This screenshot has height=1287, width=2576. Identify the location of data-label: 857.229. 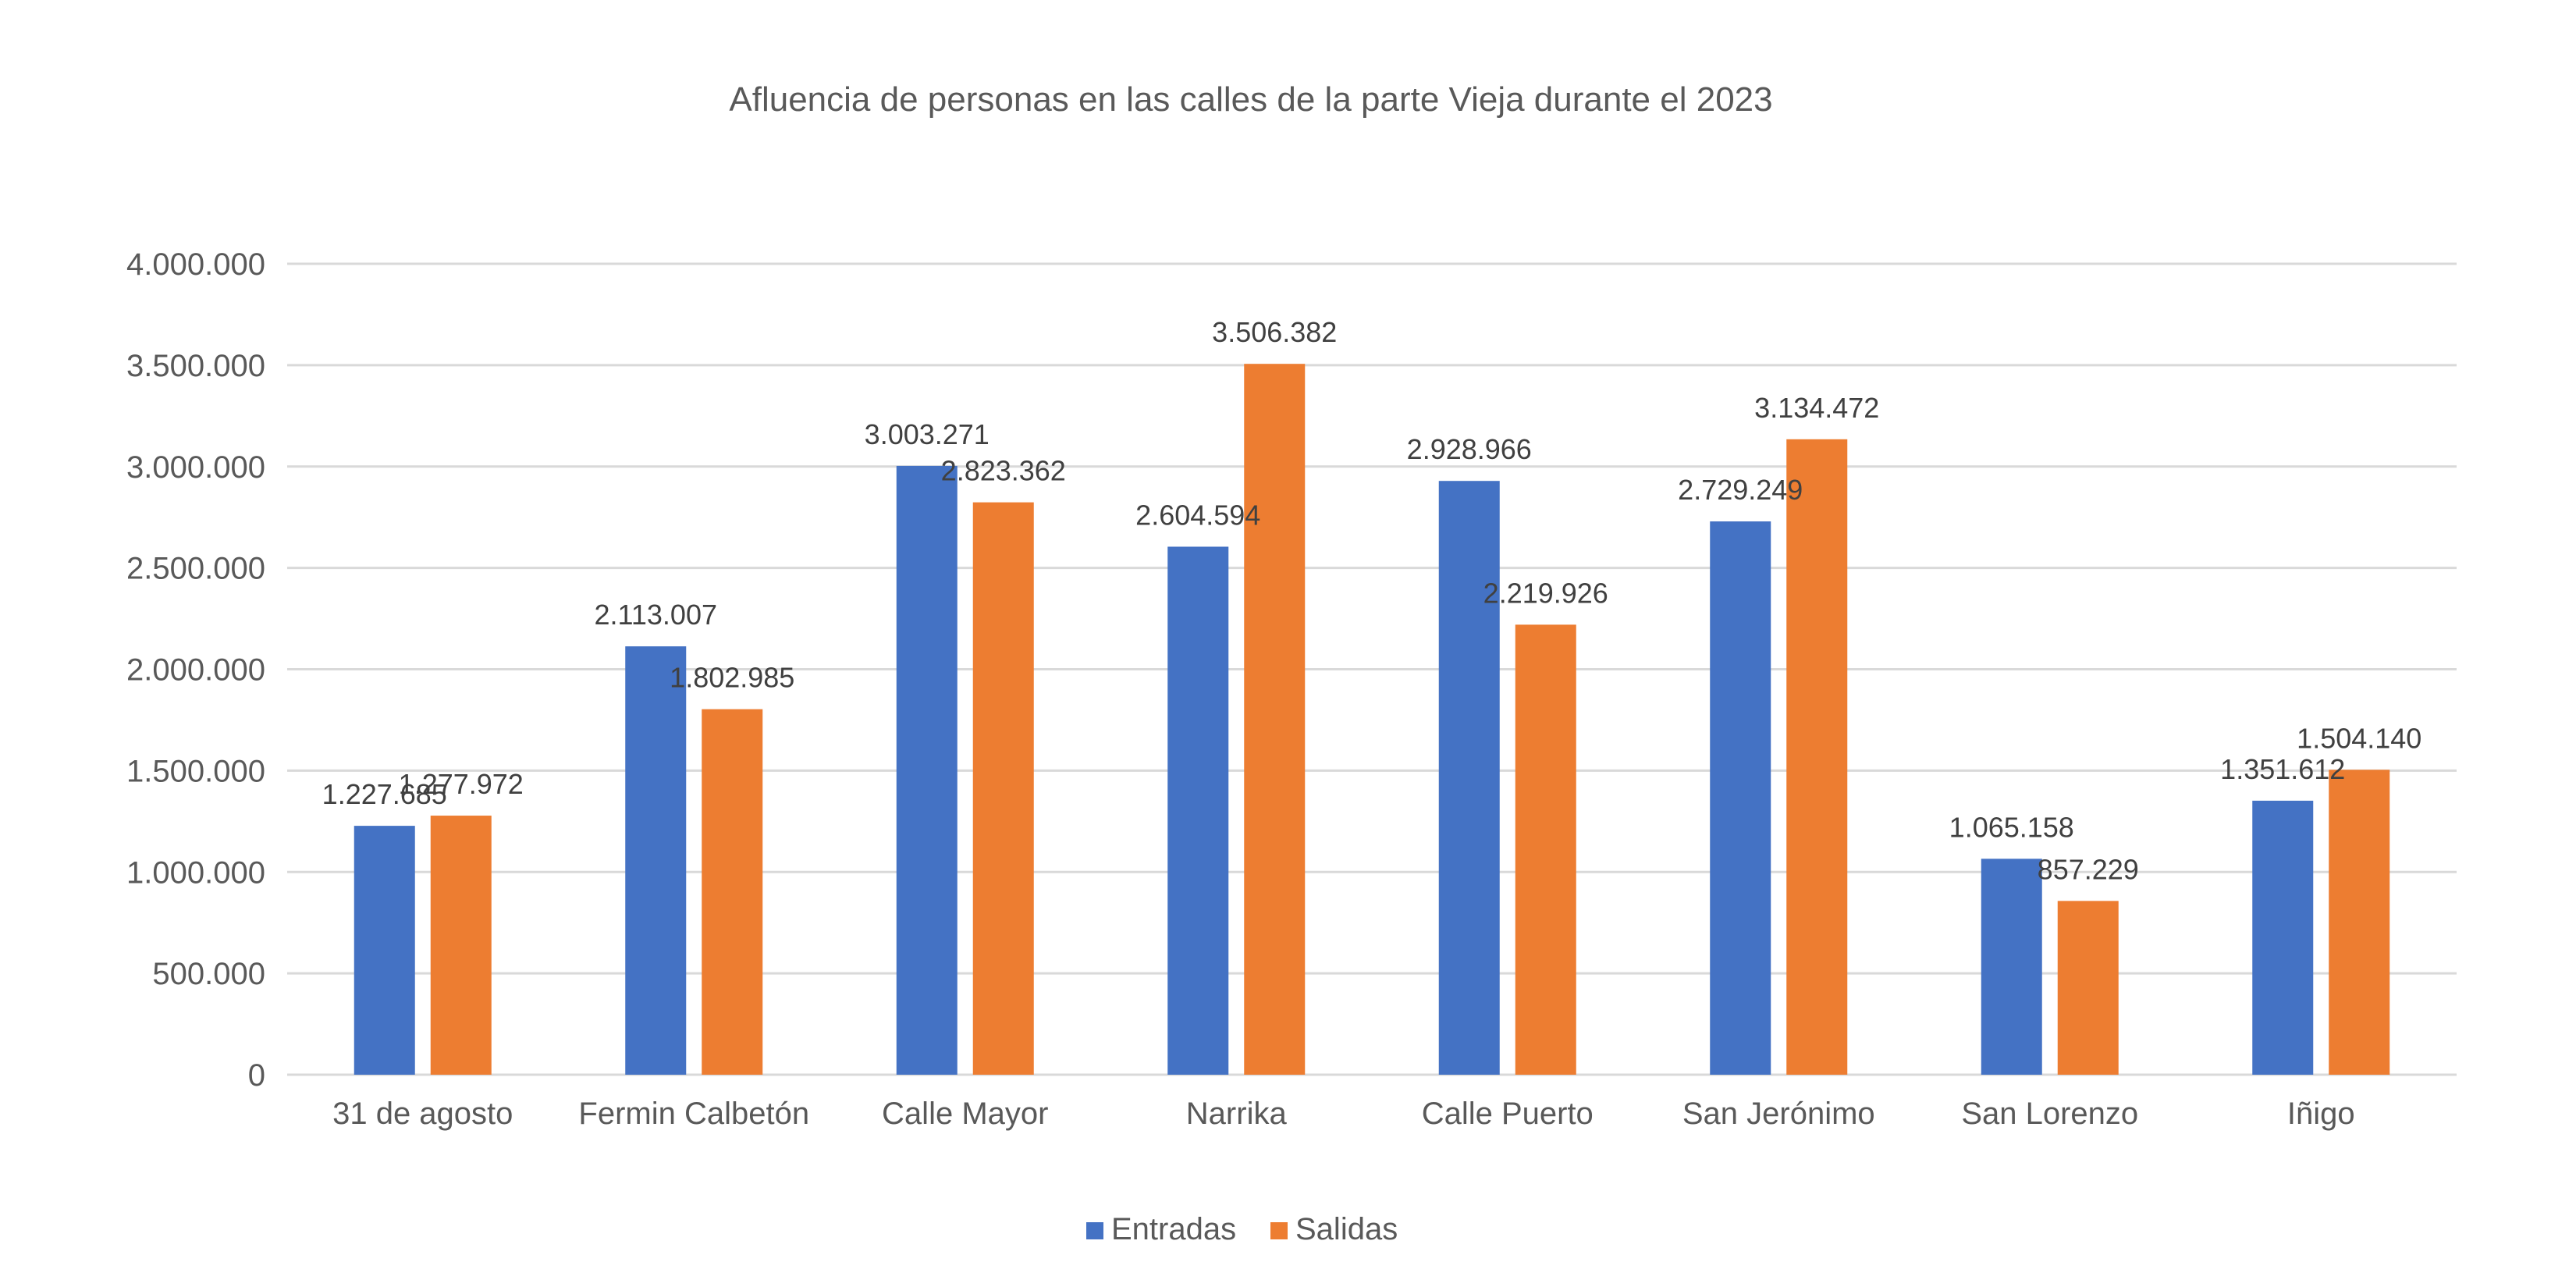
(2088, 869).